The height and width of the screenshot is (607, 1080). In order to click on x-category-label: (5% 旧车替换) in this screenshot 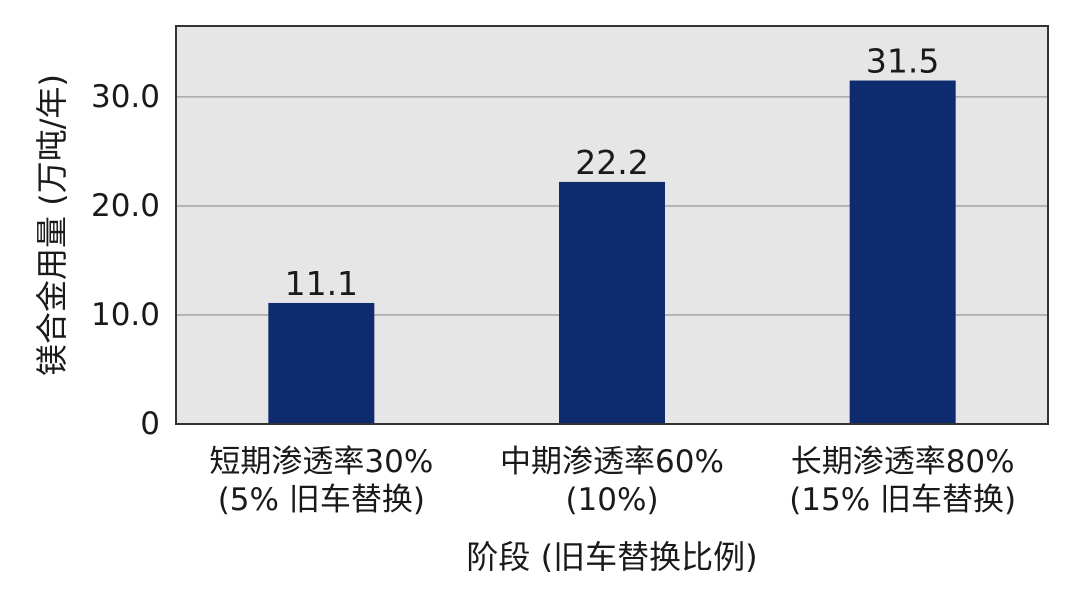, I will do `click(321, 500)`.